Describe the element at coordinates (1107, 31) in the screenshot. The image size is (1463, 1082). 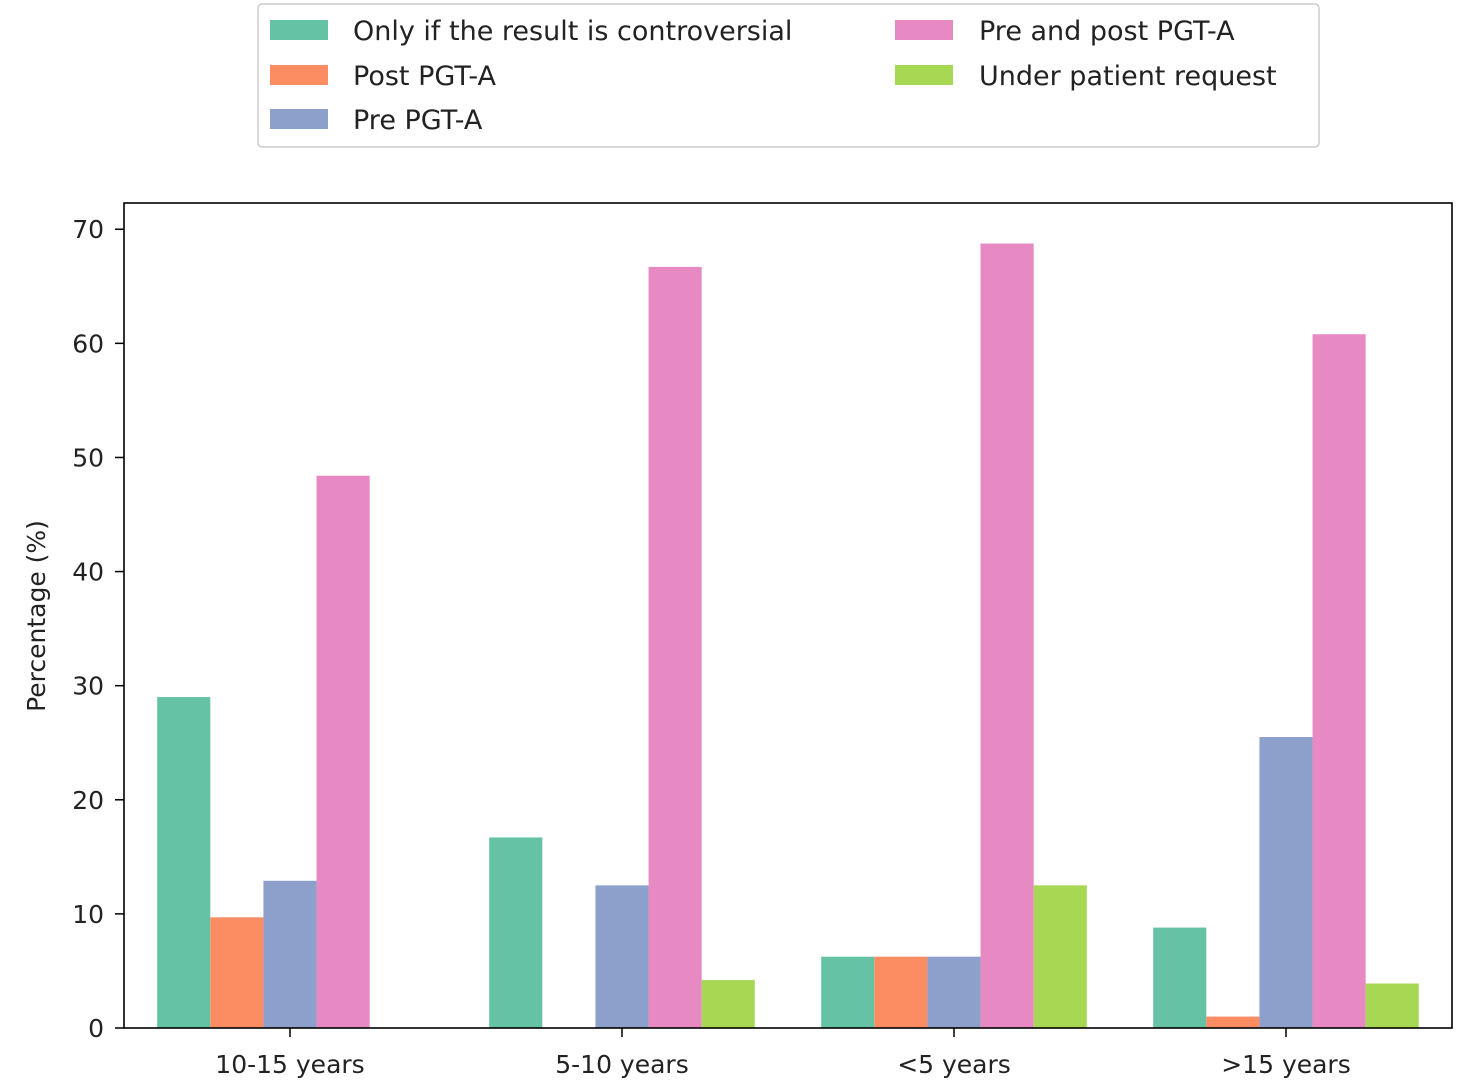
I see `legend-label: Pre and post PGT-A` at that location.